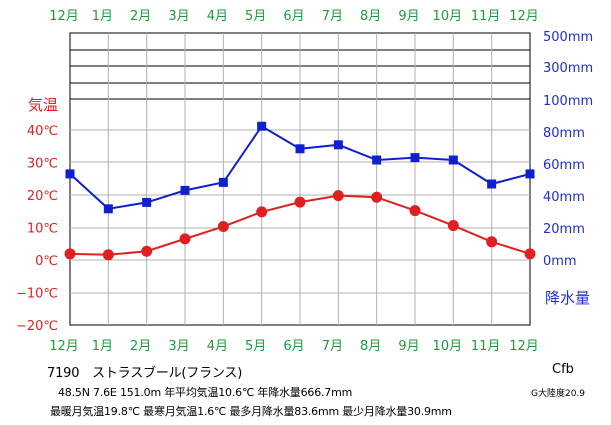  I want to click on precipitation-tick-label: 40mm, so click(564, 197).